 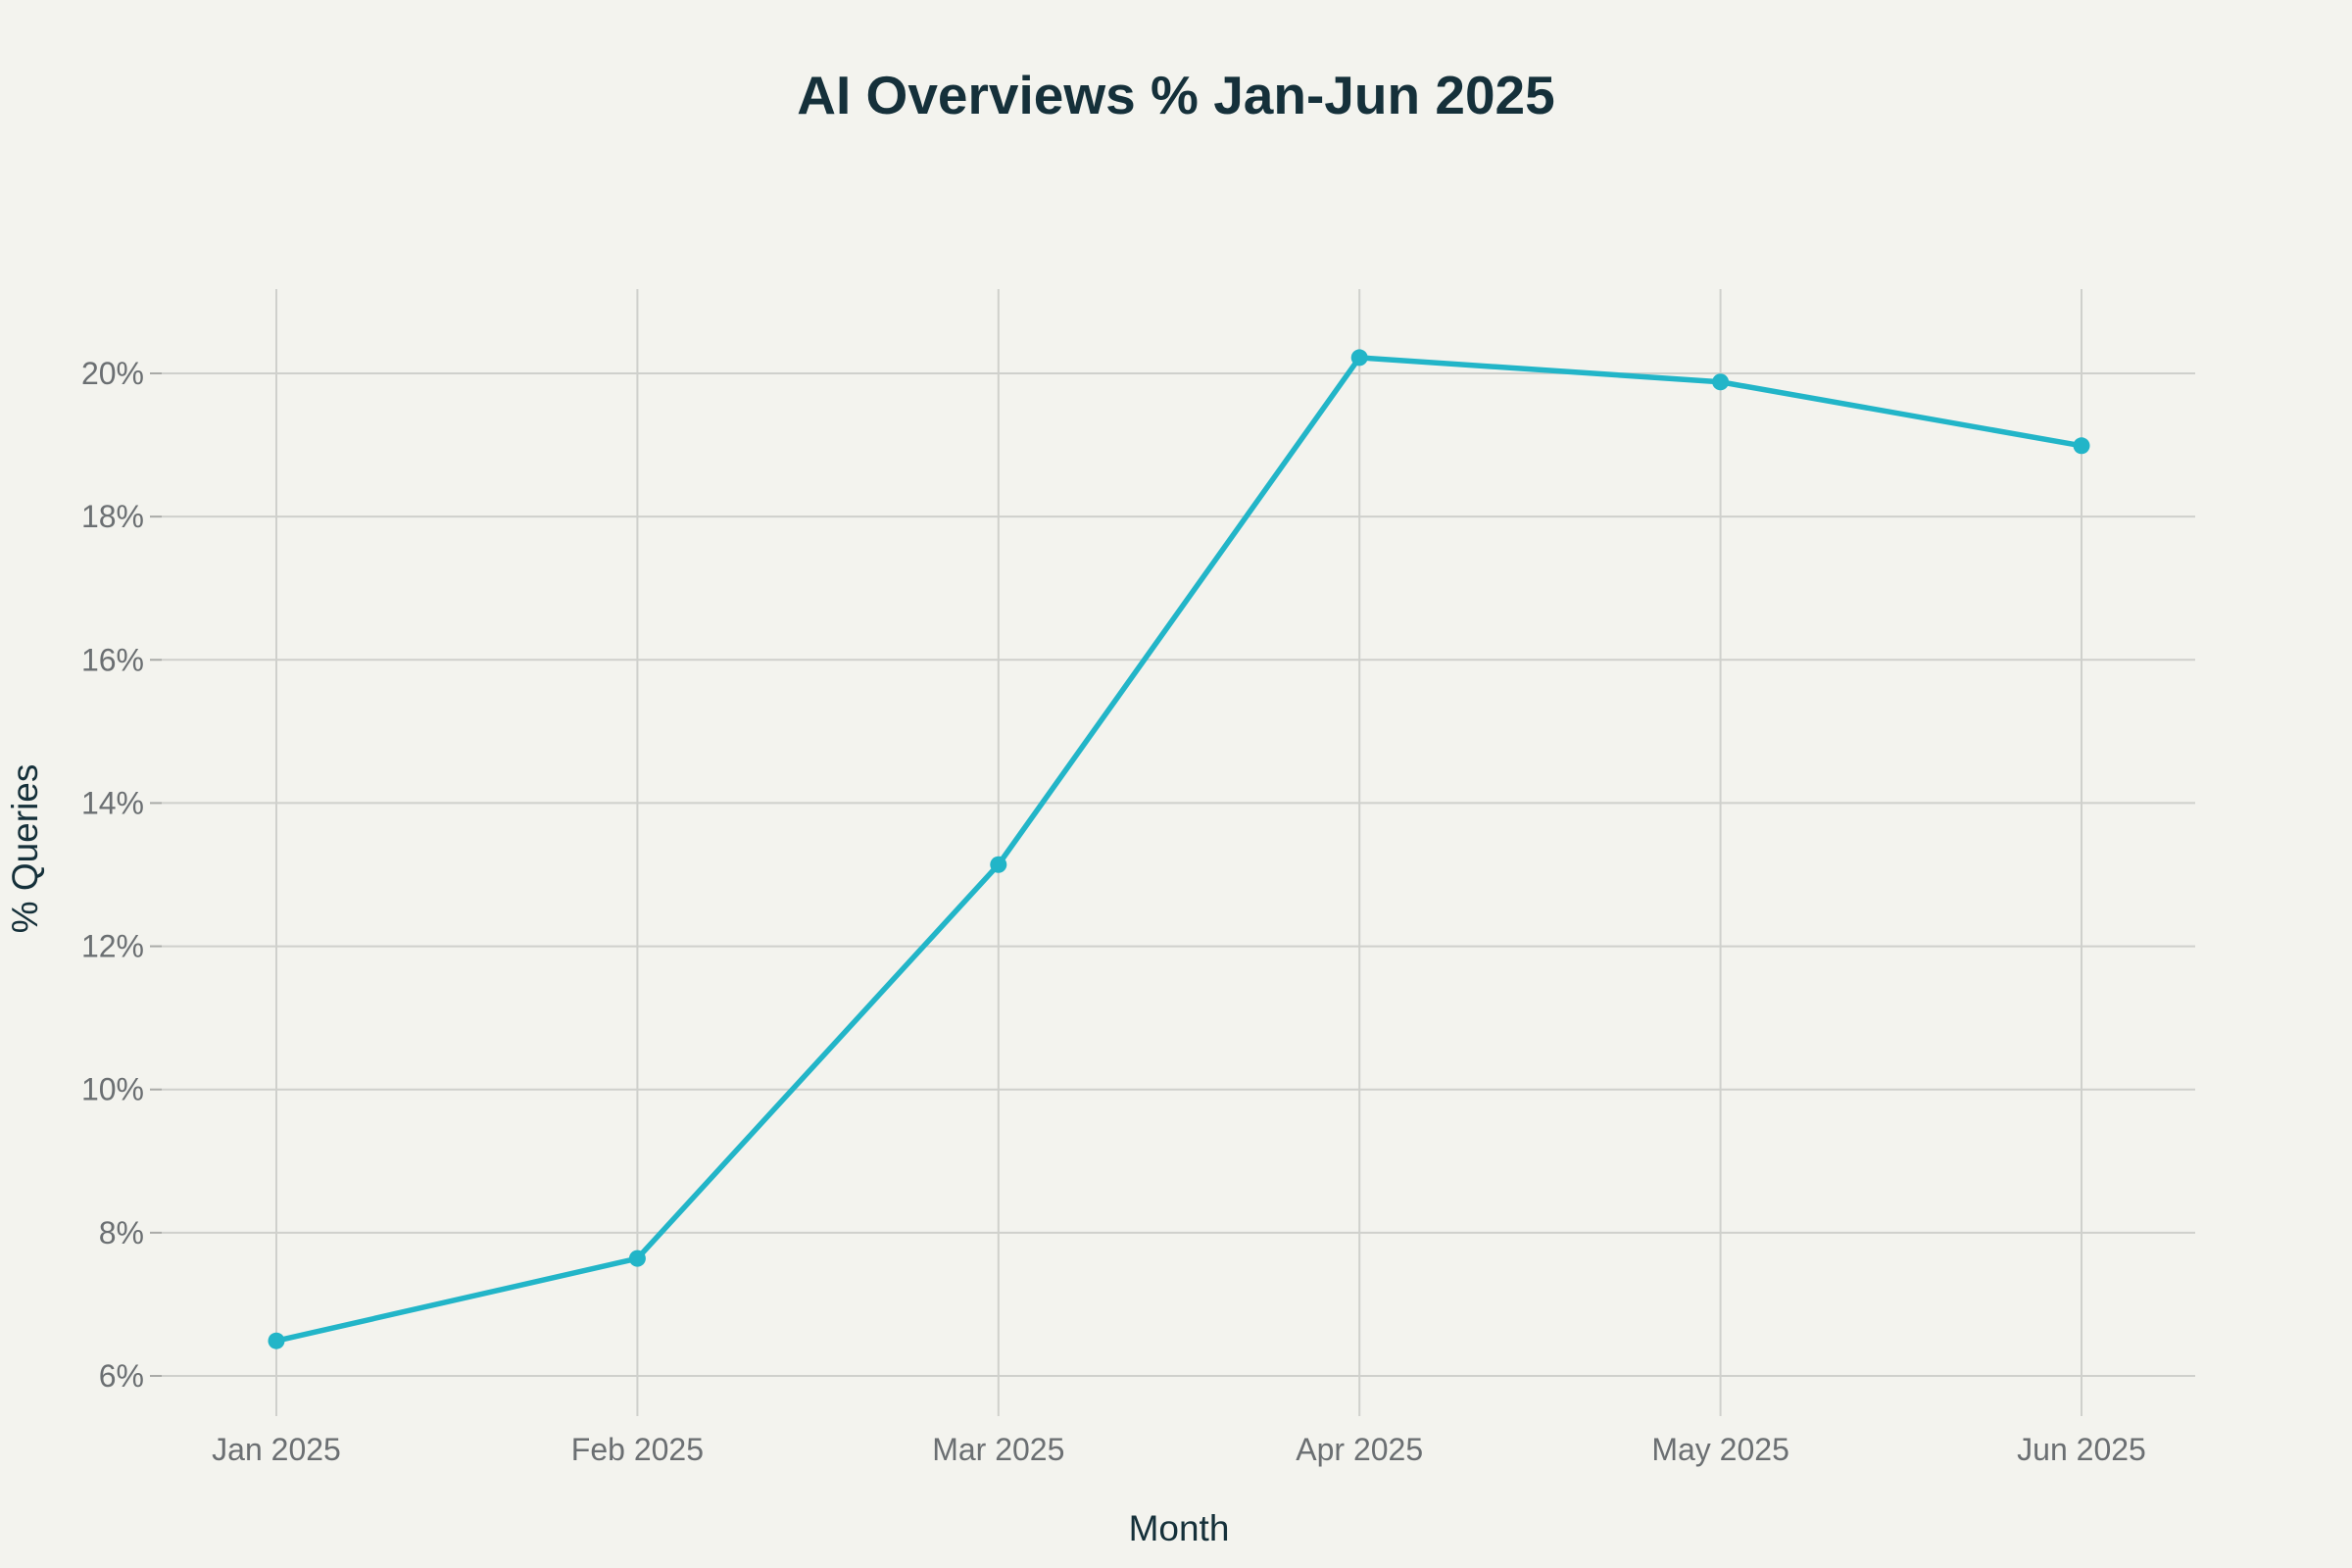 What do you see at coordinates (1179, 1528) in the screenshot?
I see `x-axis-title: Month` at bounding box center [1179, 1528].